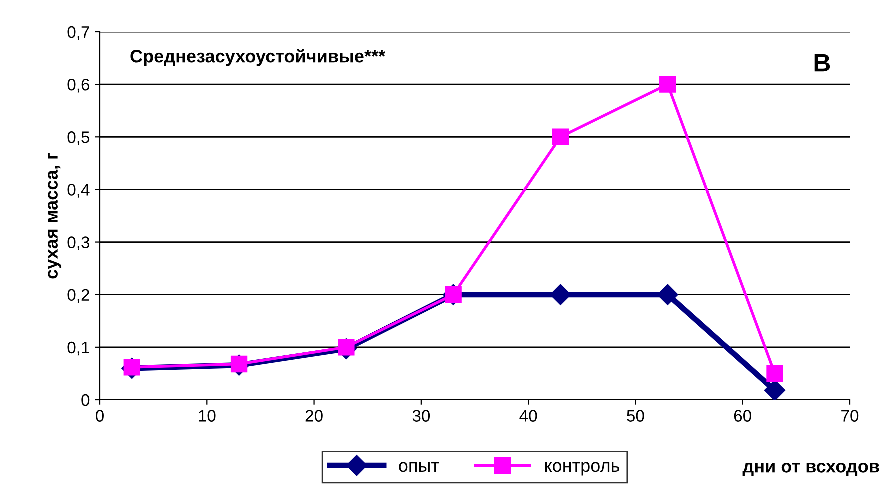  Describe the element at coordinates (79, 296) in the screenshot. I see `y-tick-label: 0,2` at that location.